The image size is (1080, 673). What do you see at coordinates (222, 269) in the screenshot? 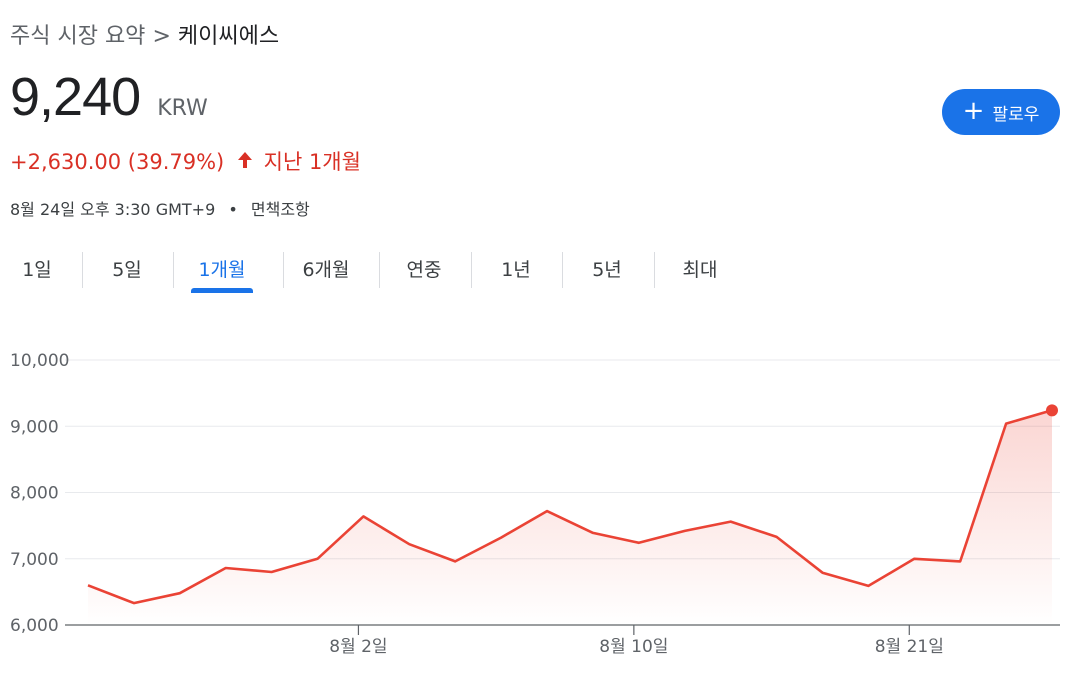
I see `tab-2: 1개월` at bounding box center [222, 269].